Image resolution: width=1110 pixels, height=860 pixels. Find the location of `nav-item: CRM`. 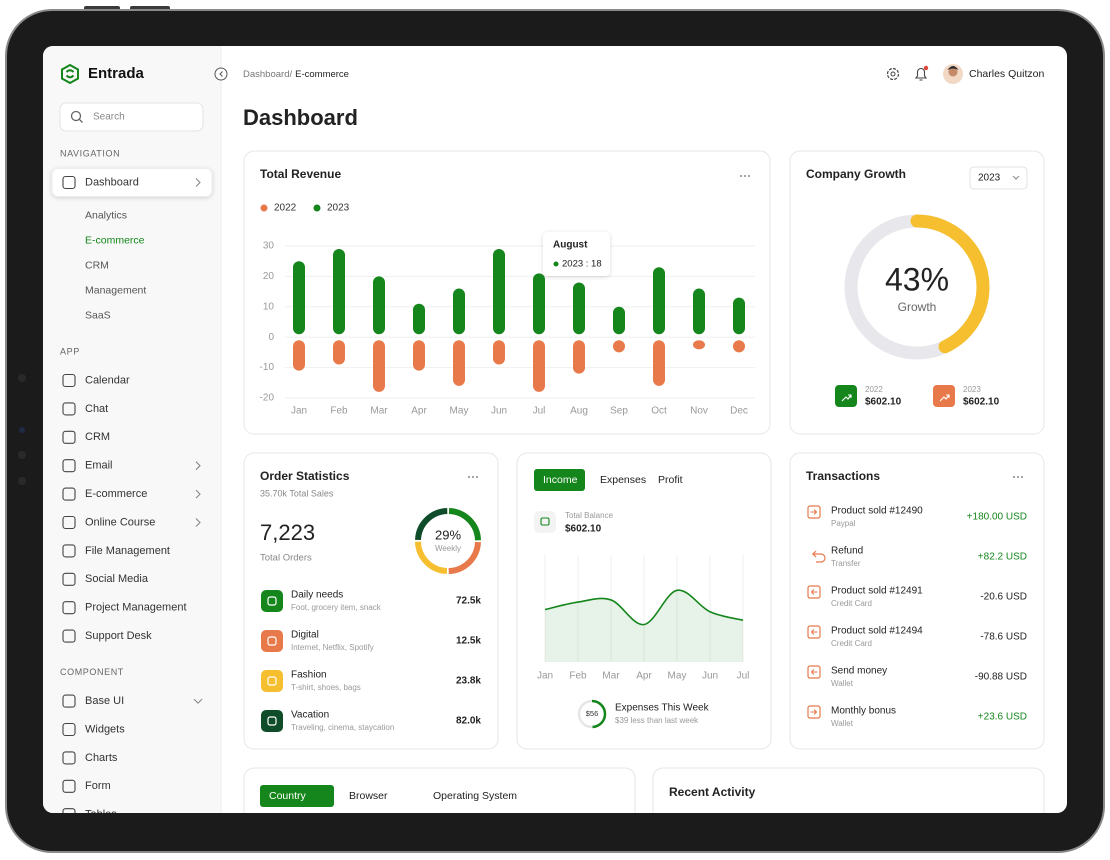

nav-item: CRM is located at coordinates (97, 437).